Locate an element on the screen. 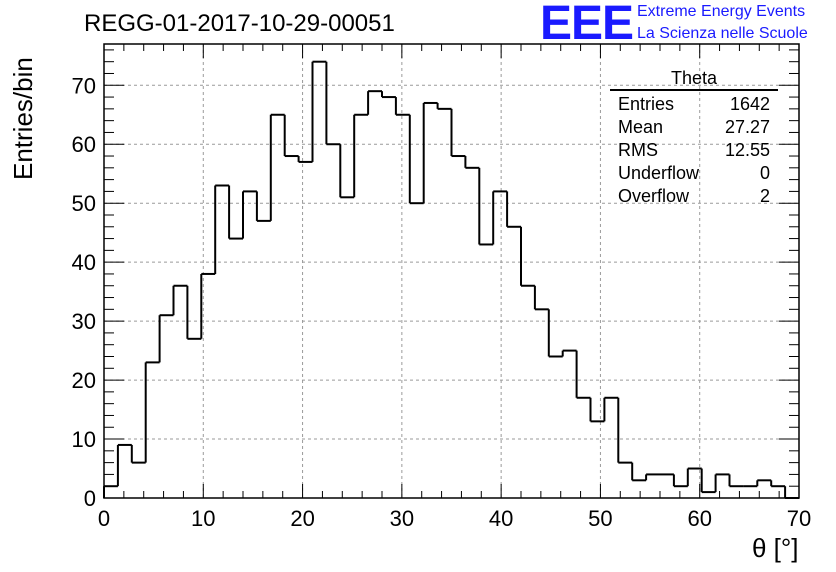 The width and height of the screenshot is (836, 572). stats-value: 0 is located at coordinates (764, 173).